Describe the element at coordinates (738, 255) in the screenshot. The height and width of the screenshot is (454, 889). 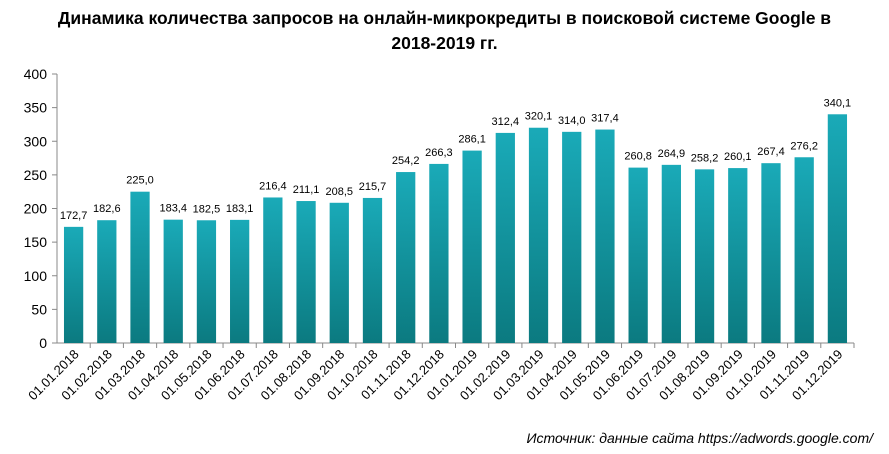
I see `bar-01.09.2019` at that location.